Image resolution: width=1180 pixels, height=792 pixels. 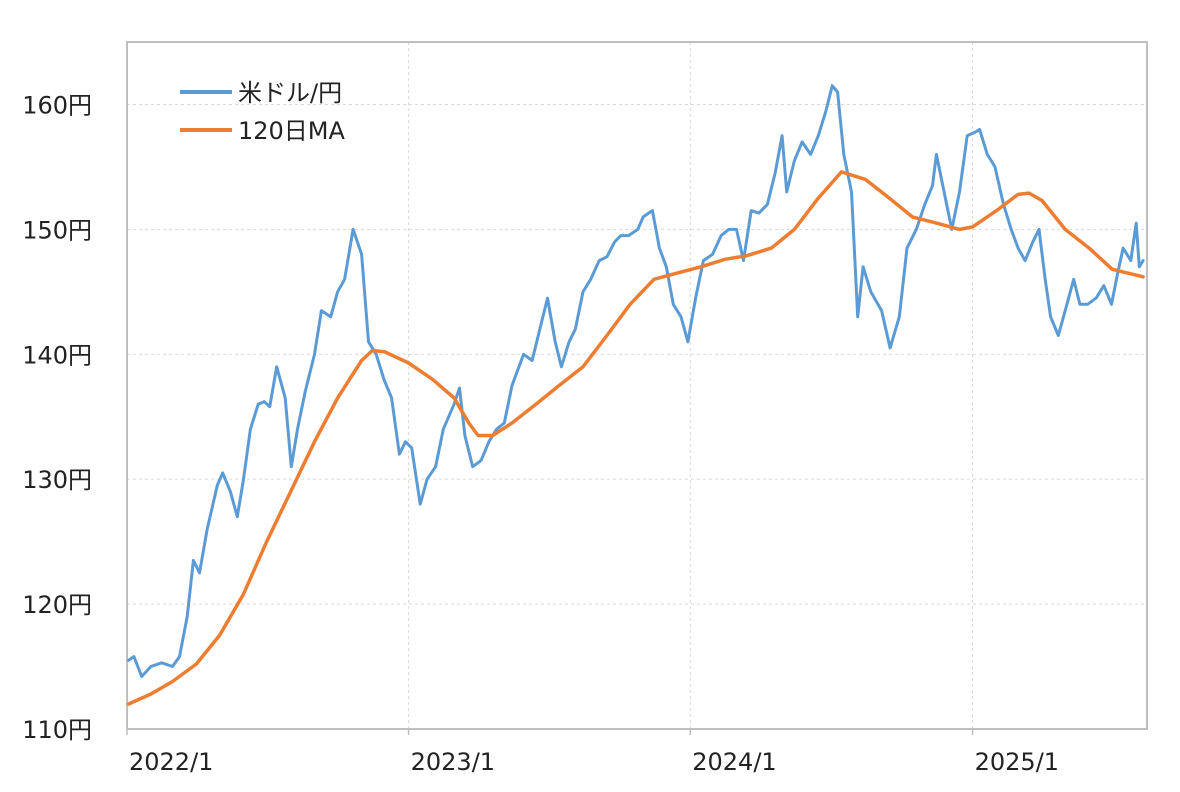 I want to click on x-tick-label: 2025/1, so click(x=1017, y=762).